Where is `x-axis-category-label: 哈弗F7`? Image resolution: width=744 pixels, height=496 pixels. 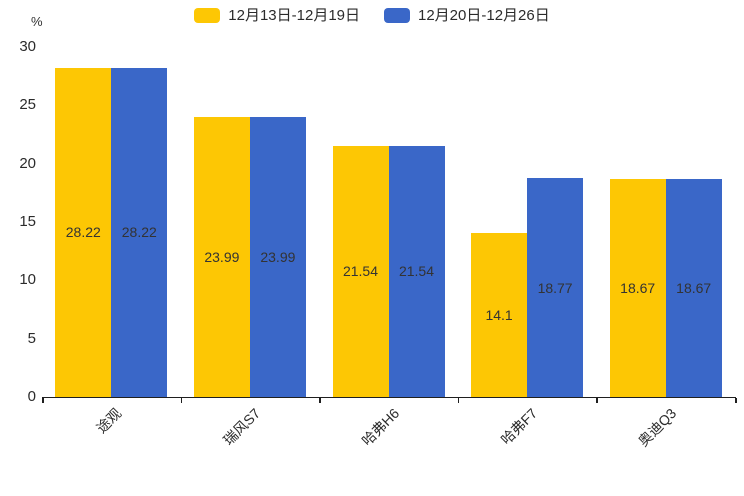
x-axis-category-label: 哈弗F7 is located at coordinates (519, 426).